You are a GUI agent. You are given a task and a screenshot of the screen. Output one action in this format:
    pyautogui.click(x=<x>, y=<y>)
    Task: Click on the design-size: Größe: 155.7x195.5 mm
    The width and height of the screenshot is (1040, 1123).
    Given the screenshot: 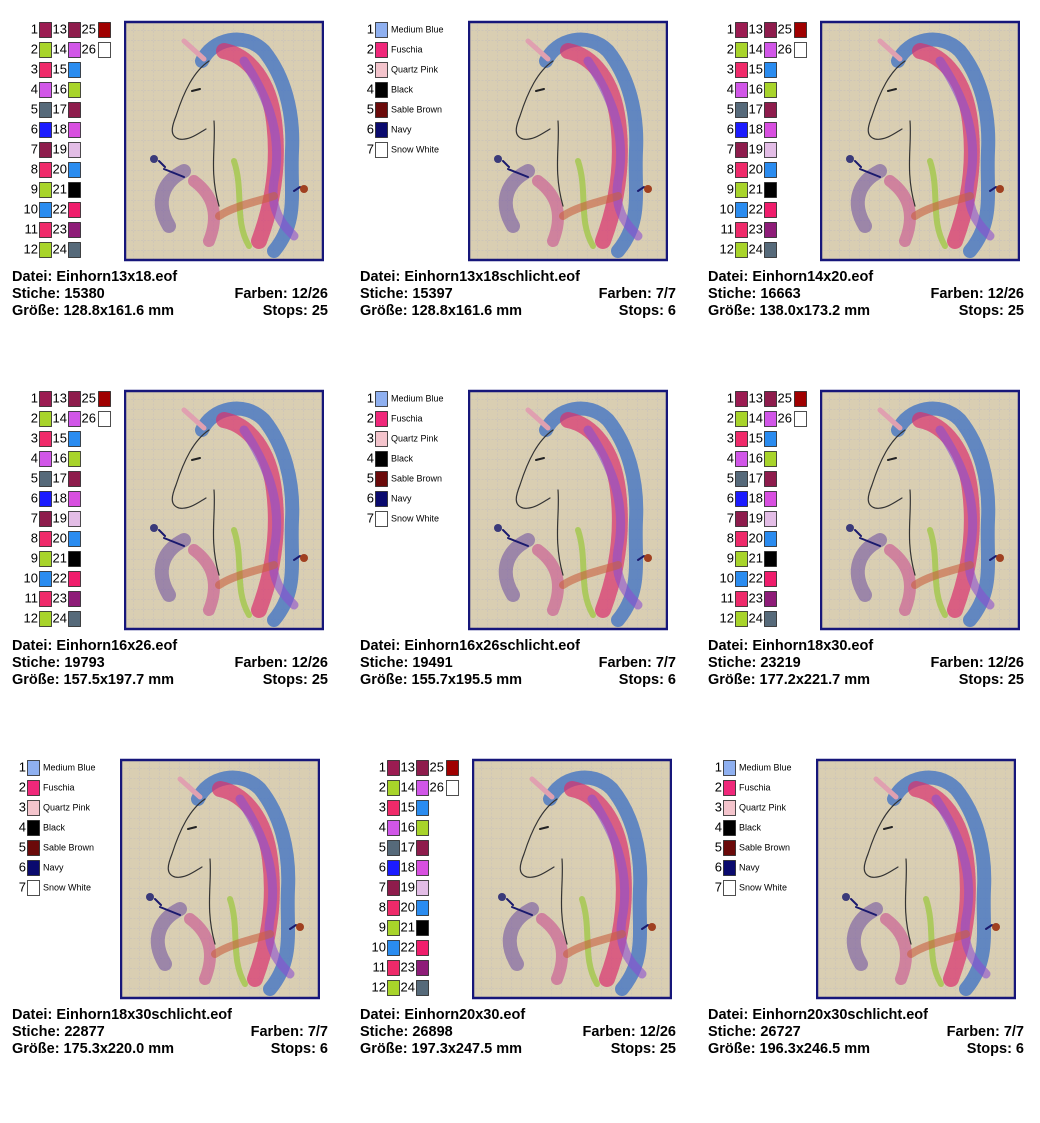 What is the action you would take?
    pyautogui.click(x=441, y=680)
    